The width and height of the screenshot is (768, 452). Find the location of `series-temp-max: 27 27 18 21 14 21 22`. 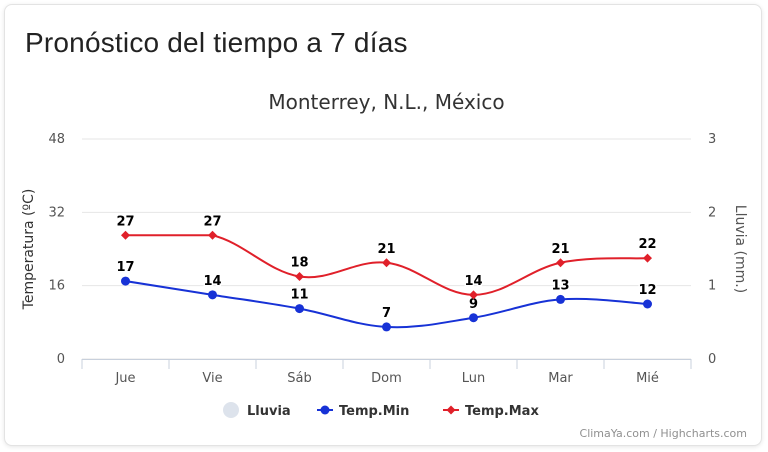

series-temp-max: 27 27 18 21 14 21 22 is located at coordinates (386, 256).